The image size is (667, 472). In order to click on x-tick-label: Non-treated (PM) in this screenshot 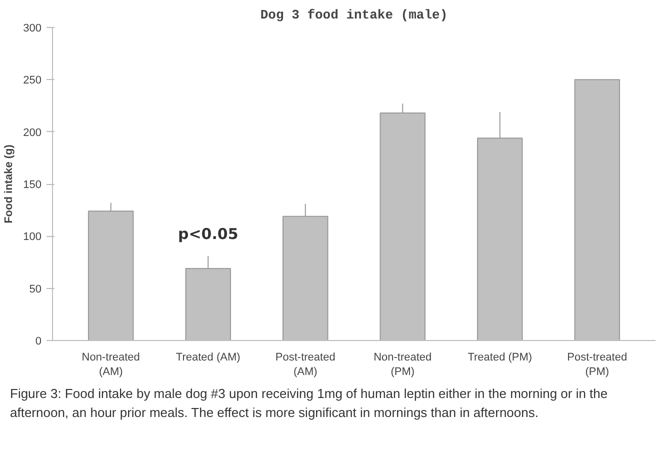, I will do `click(403, 365)`.